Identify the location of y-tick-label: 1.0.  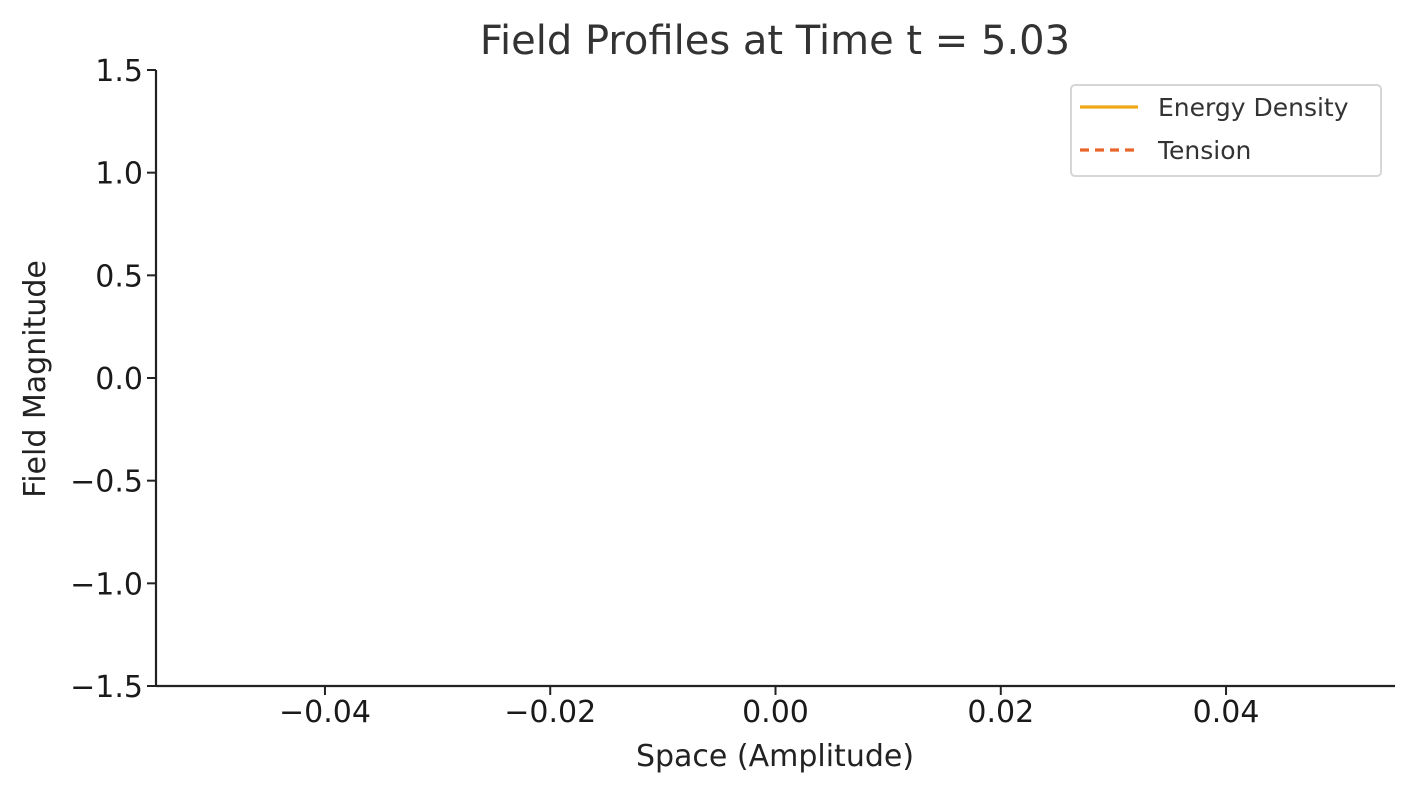
(119, 174).